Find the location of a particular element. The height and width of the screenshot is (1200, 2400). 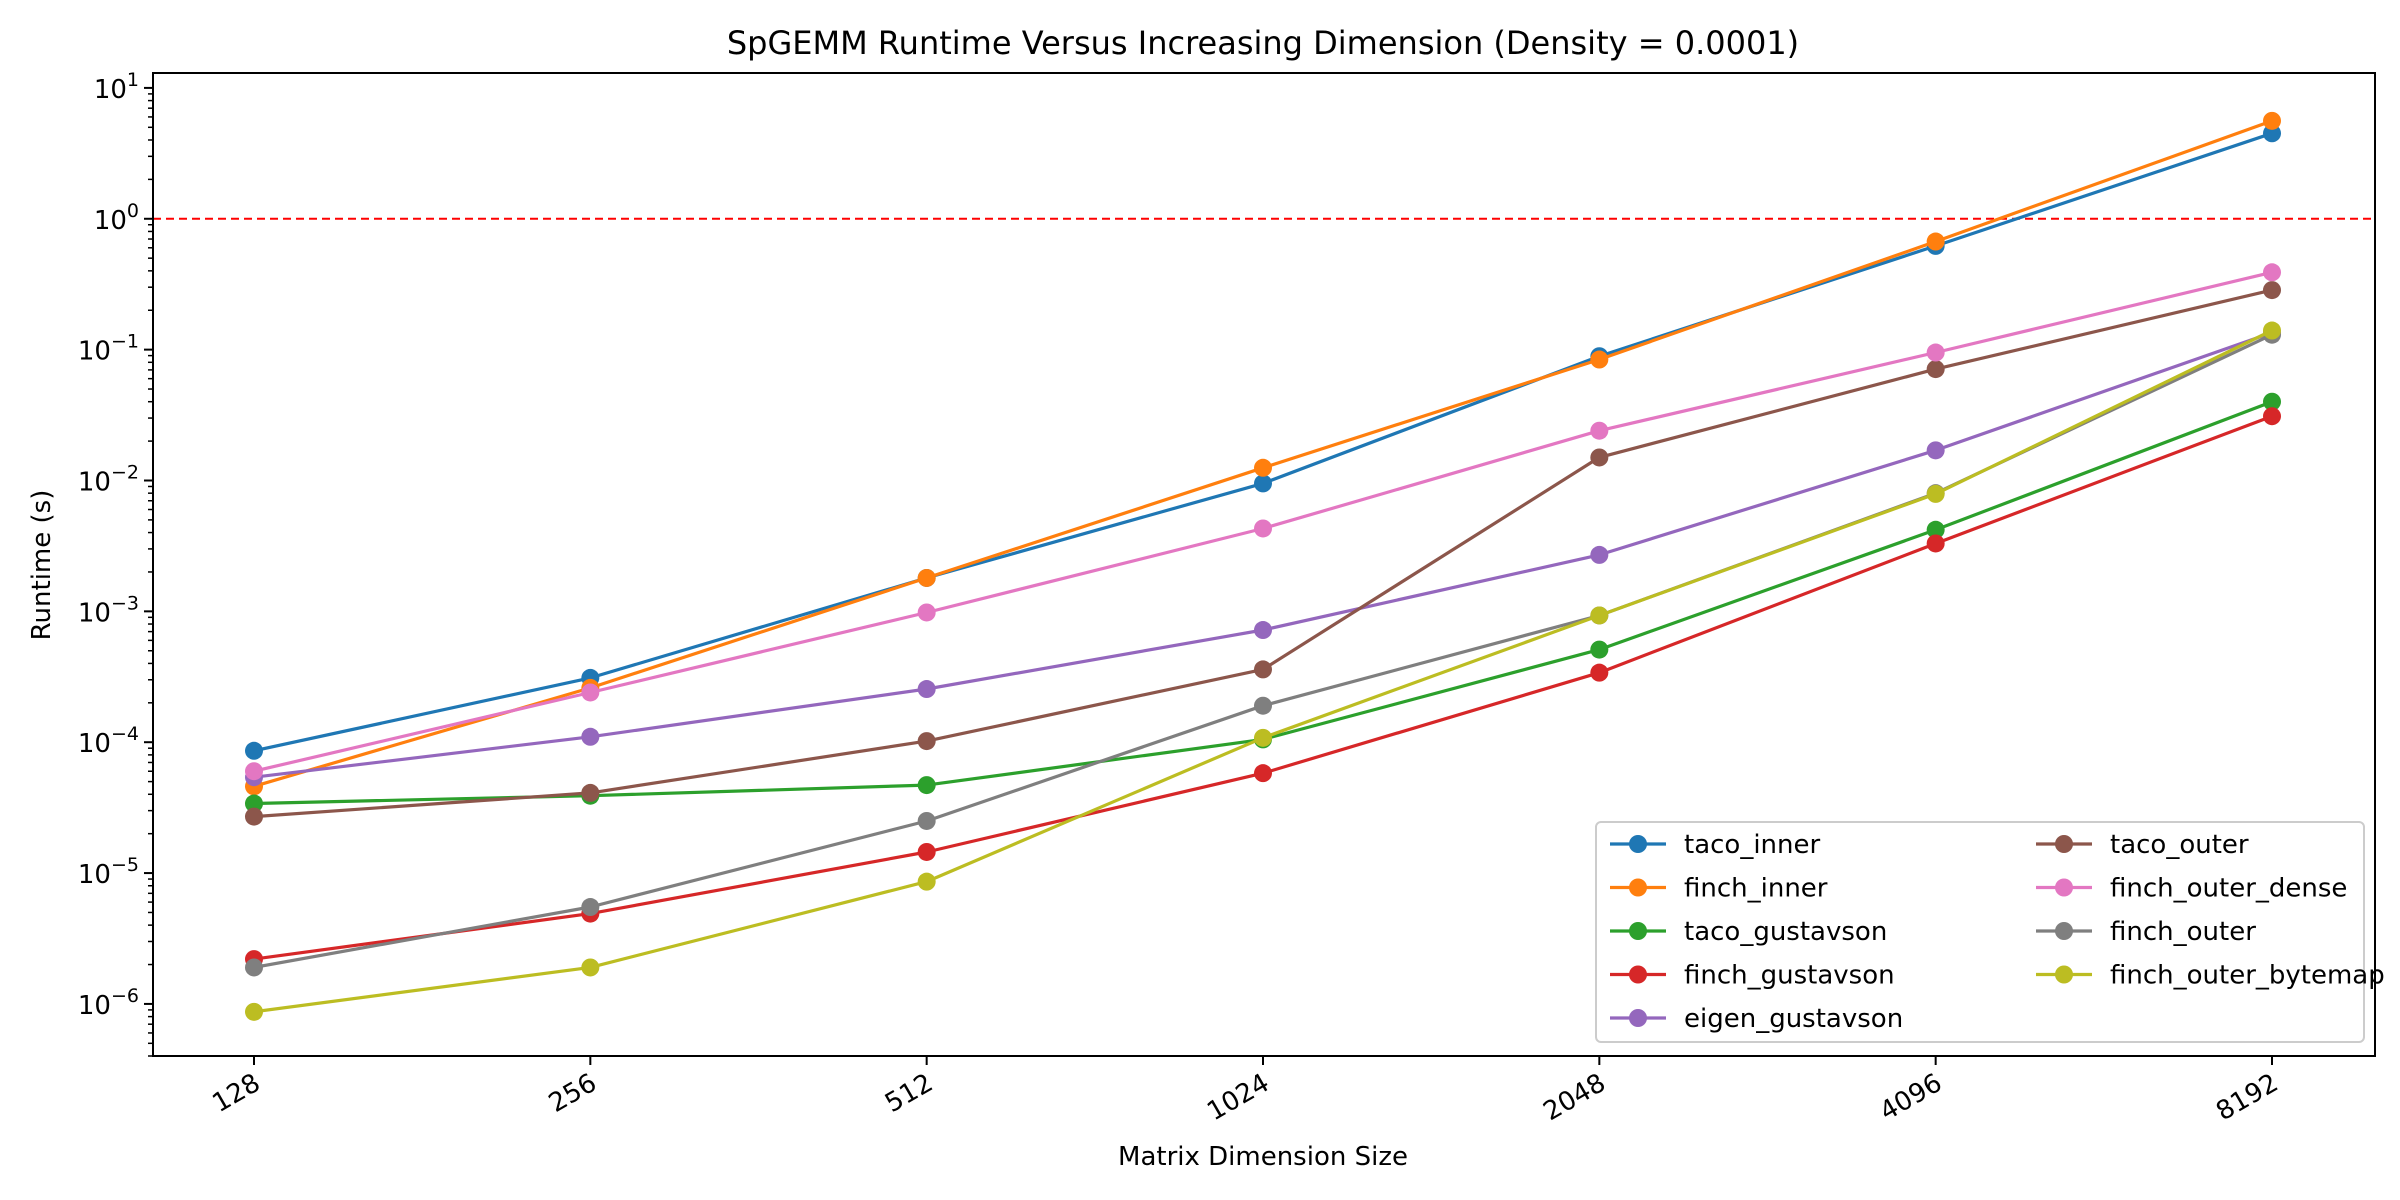

y-axis-label: Runtime (s) is located at coordinates (42, 565).